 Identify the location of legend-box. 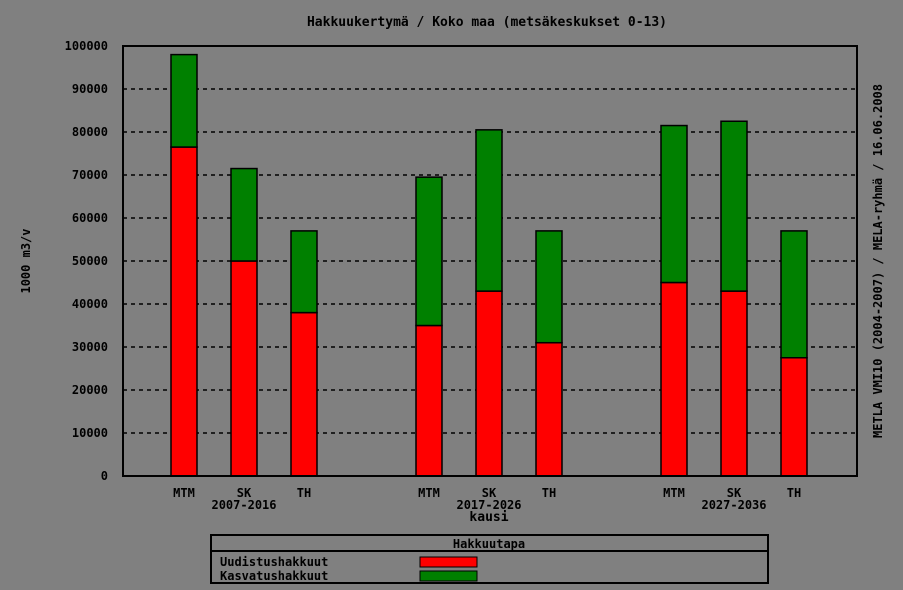
(489, 559).